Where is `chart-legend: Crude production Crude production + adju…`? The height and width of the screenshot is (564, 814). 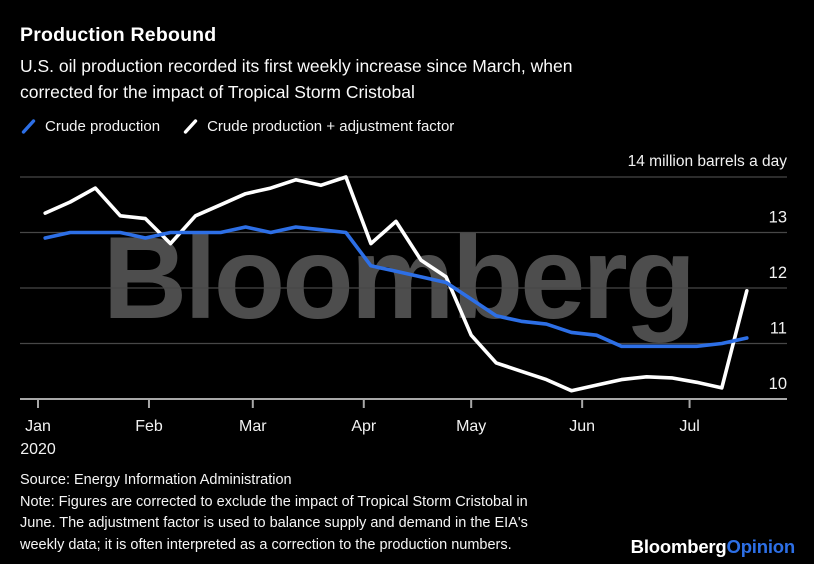
chart-legend: Crude production Crude production + adju… is located at coordinates (409, 126).